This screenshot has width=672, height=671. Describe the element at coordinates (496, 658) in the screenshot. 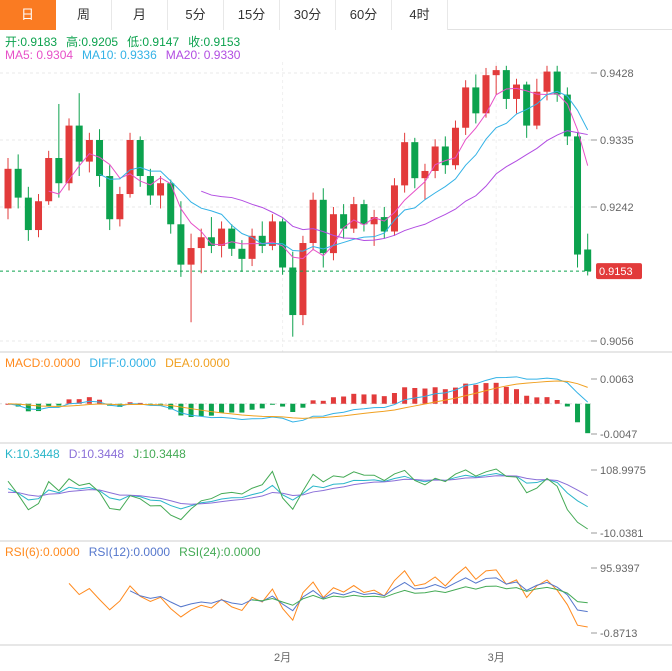

I see `x-axis-month-label: 3月` at that location.